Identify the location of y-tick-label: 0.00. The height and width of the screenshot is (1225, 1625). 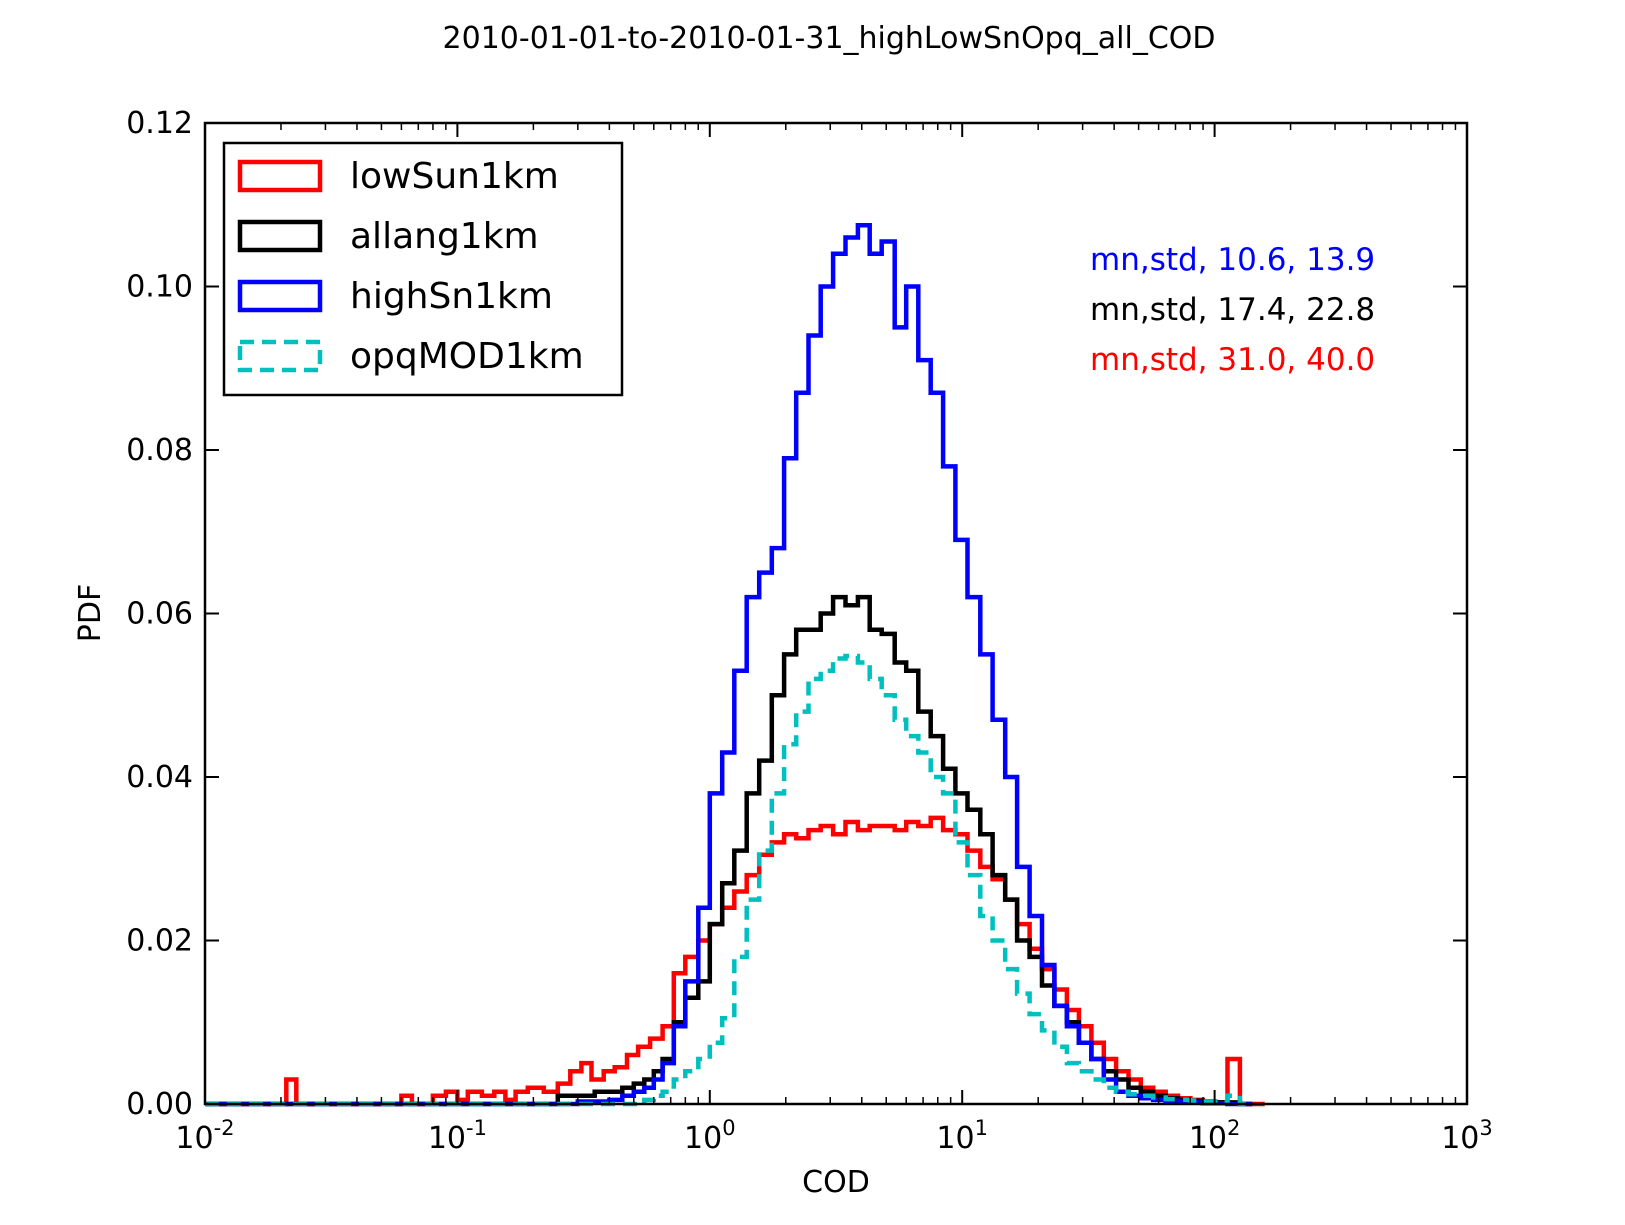
(159, 1104).